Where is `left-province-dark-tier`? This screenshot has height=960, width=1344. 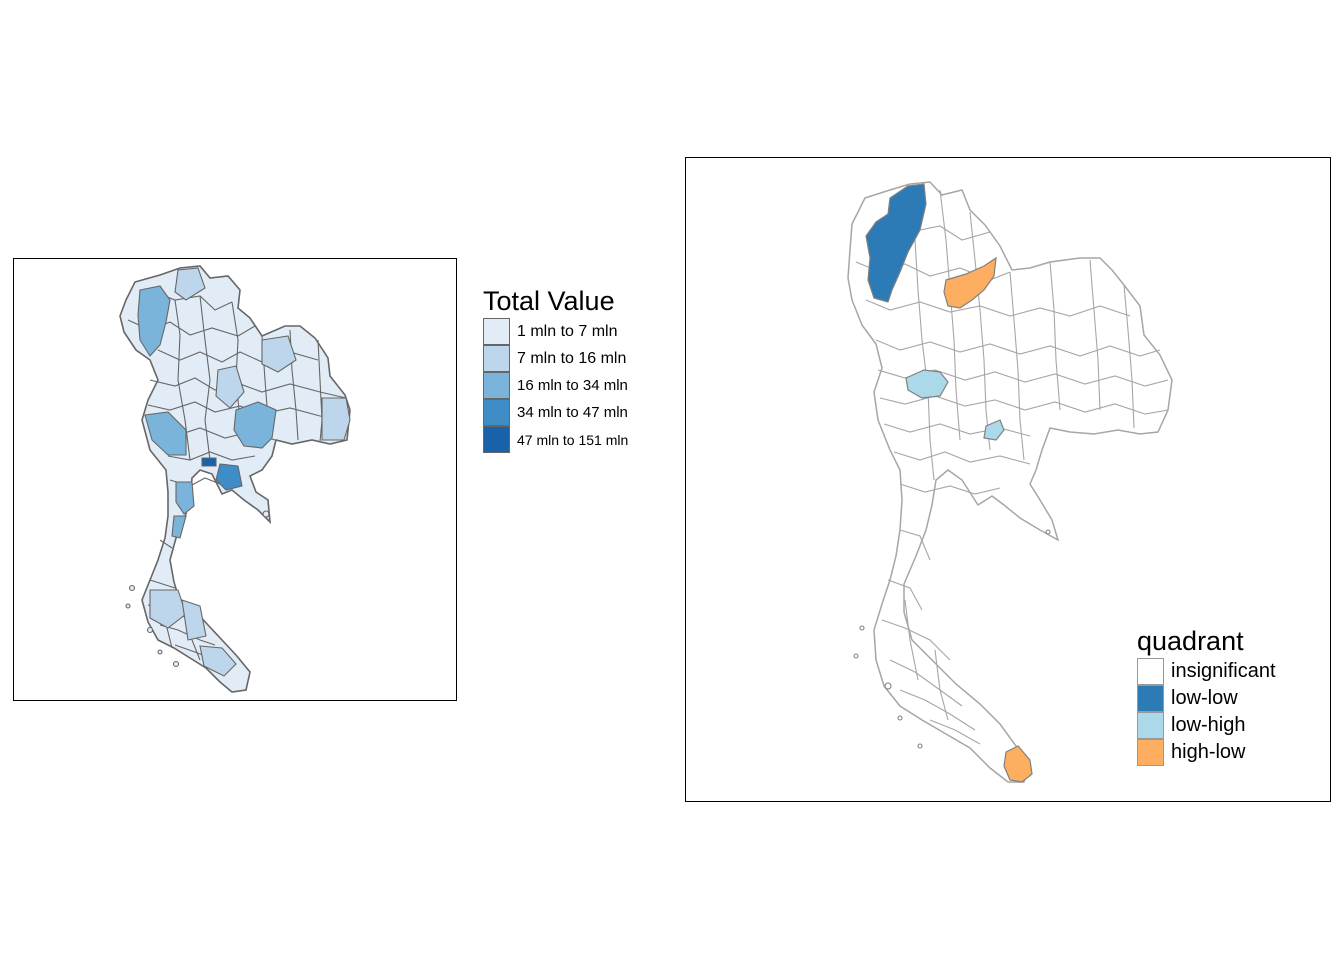
left-province-dark-tier is located at coordinates (229, 477).